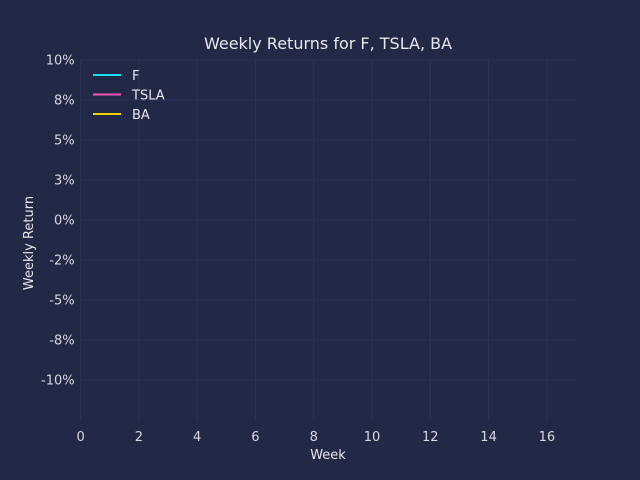 The image size is (640, 480). Describe the element at coordinates (488, 437) in the screenshot. I see `x-tick-label: 14` at that location.